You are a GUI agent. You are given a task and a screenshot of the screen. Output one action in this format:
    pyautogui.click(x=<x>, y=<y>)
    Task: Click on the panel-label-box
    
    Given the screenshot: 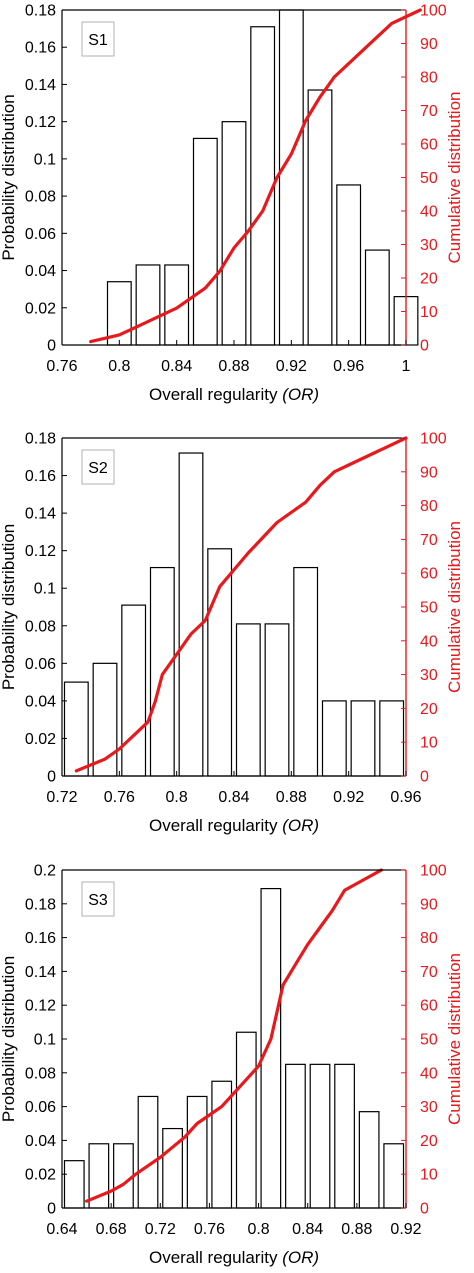 What is the action you would take?
    pyautogui.click(x=98, y=899)
    